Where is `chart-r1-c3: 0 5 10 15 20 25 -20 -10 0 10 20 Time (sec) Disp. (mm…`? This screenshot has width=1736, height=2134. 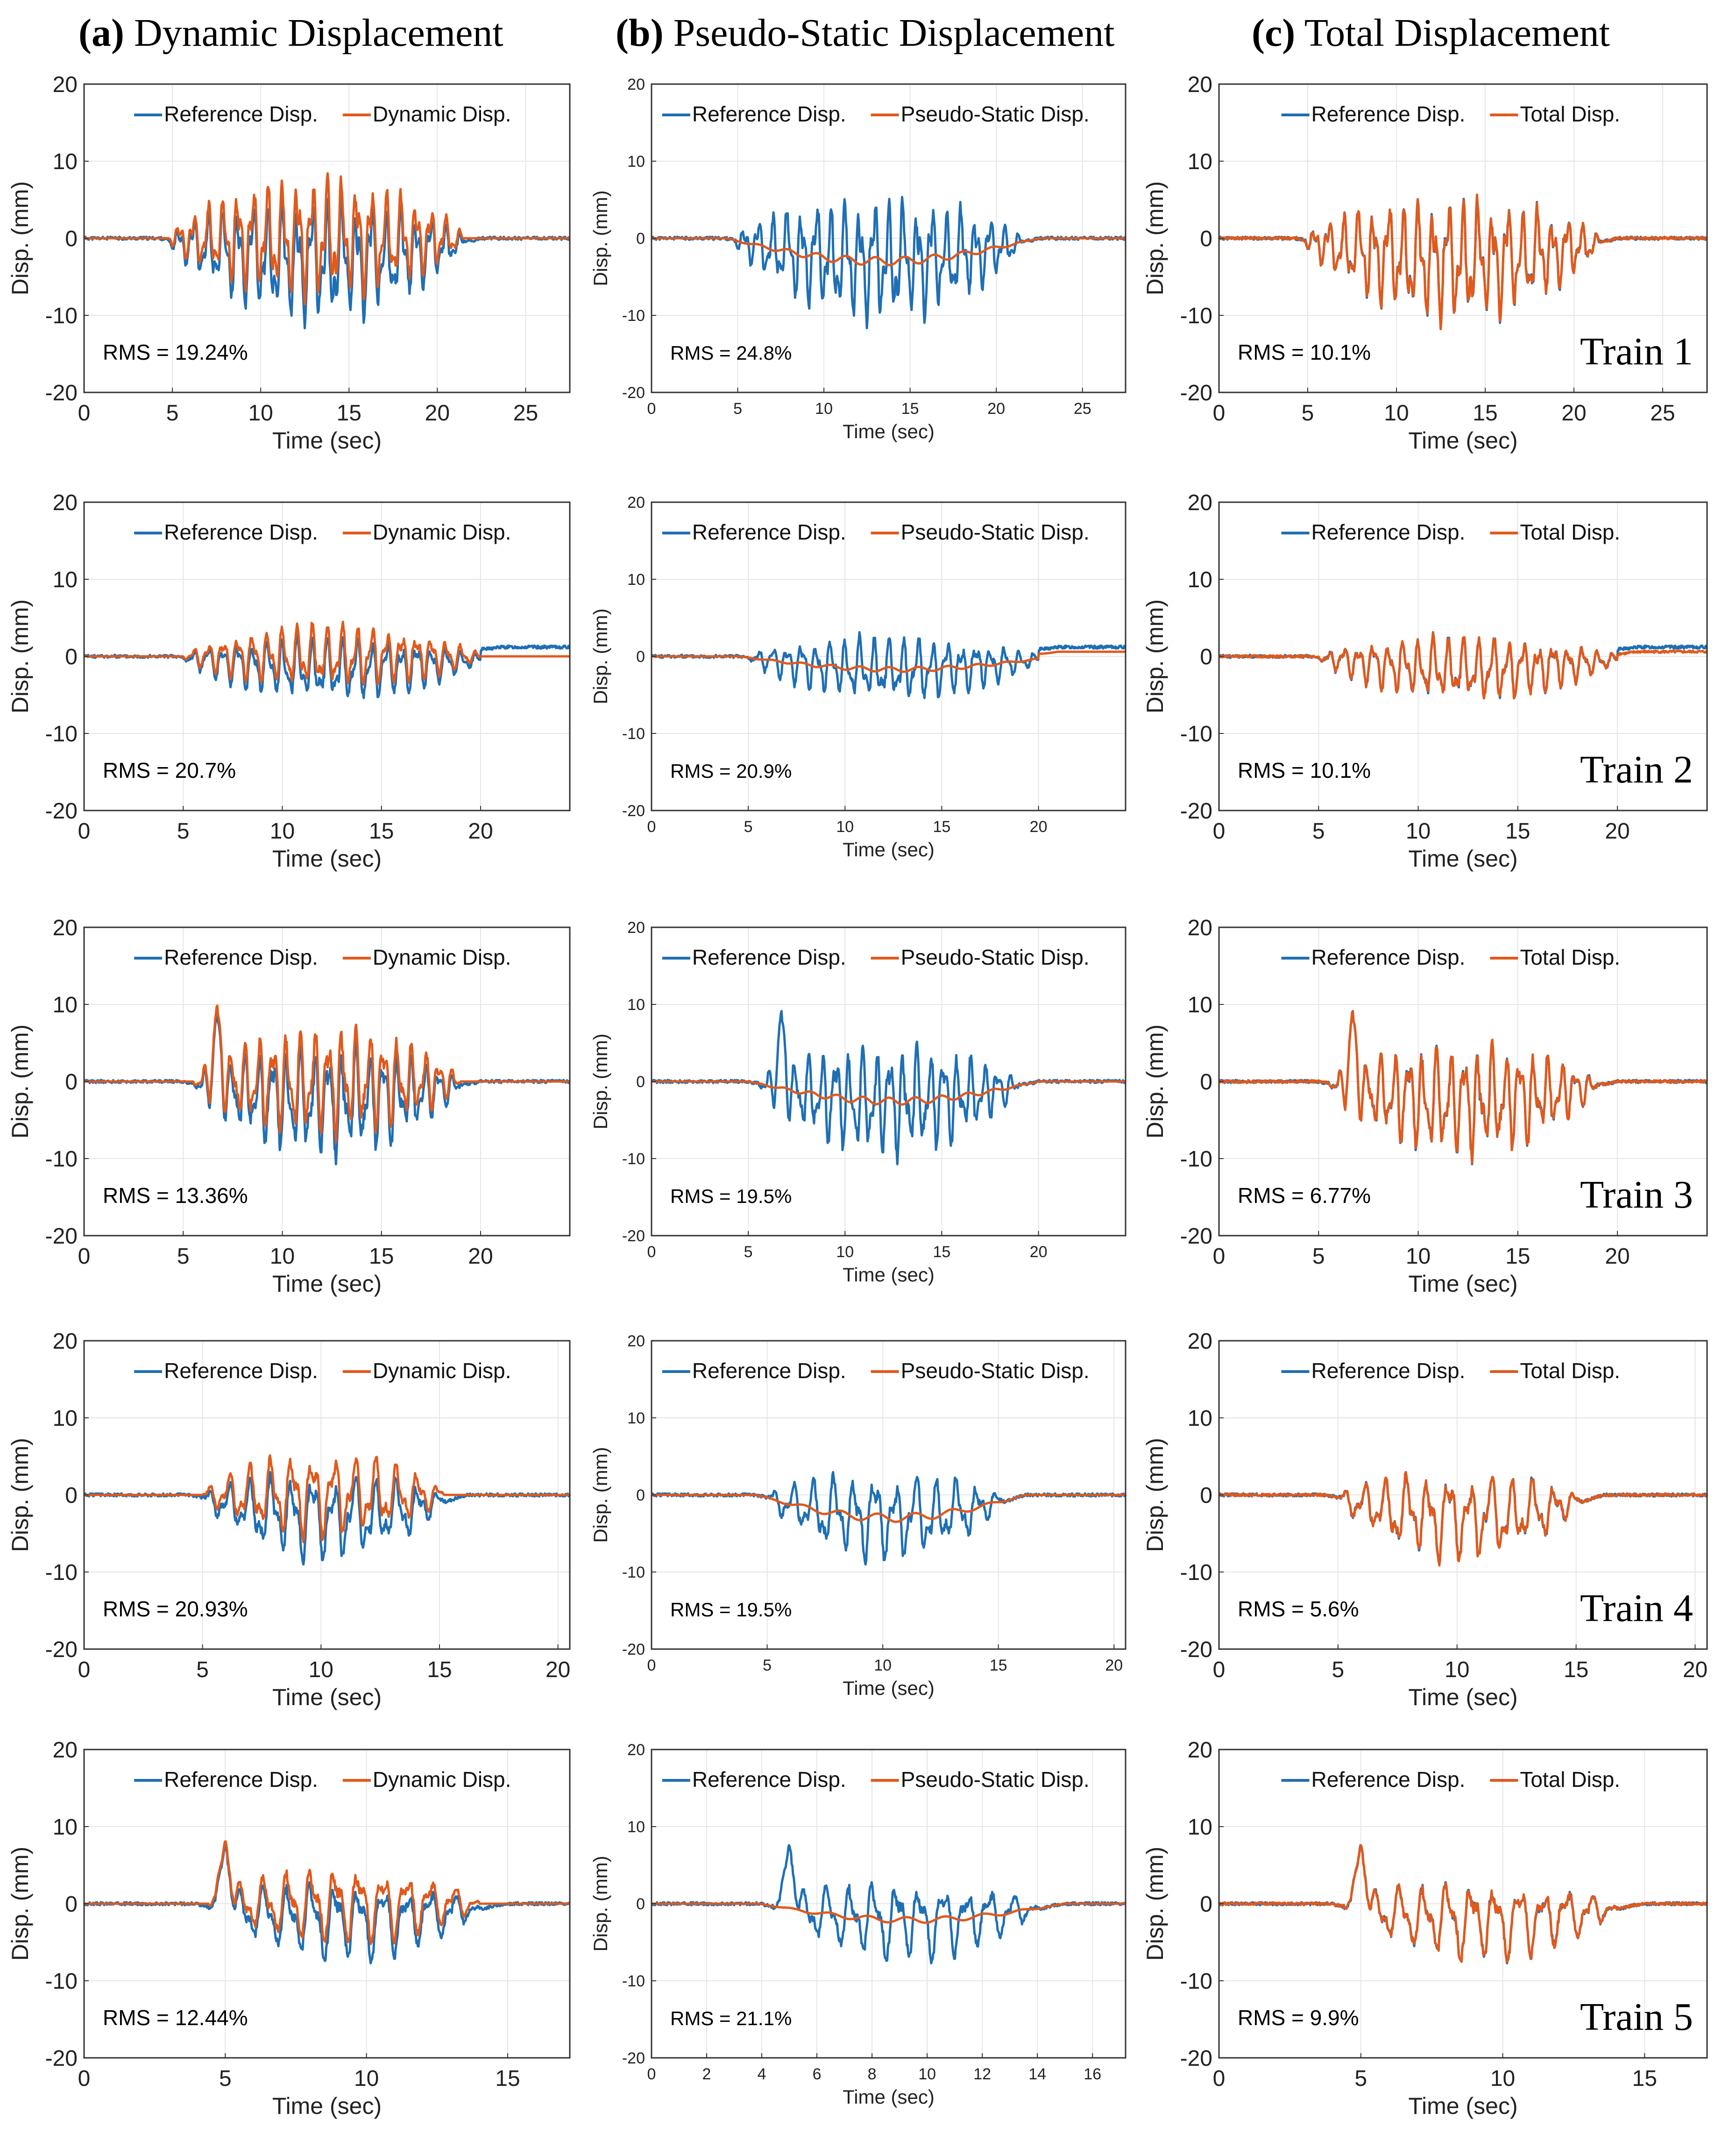
chart-r1-c3: 0 5 10 15 20 25 -20 -10 0 10 20 Time (sec) Disp. (mm… is located at coordinates (1425, 263).